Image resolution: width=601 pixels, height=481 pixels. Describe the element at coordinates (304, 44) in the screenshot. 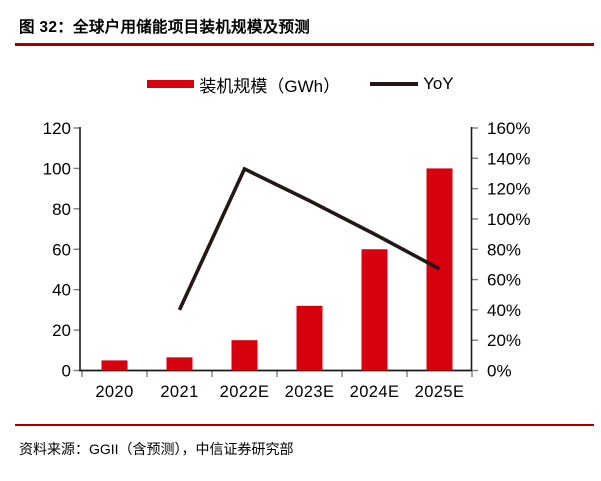

I see `title-underline-rule` at that location.